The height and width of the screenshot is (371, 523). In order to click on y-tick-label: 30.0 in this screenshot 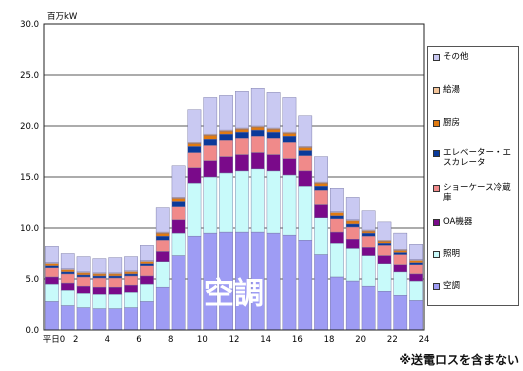, I will do `click(29, 25)`.